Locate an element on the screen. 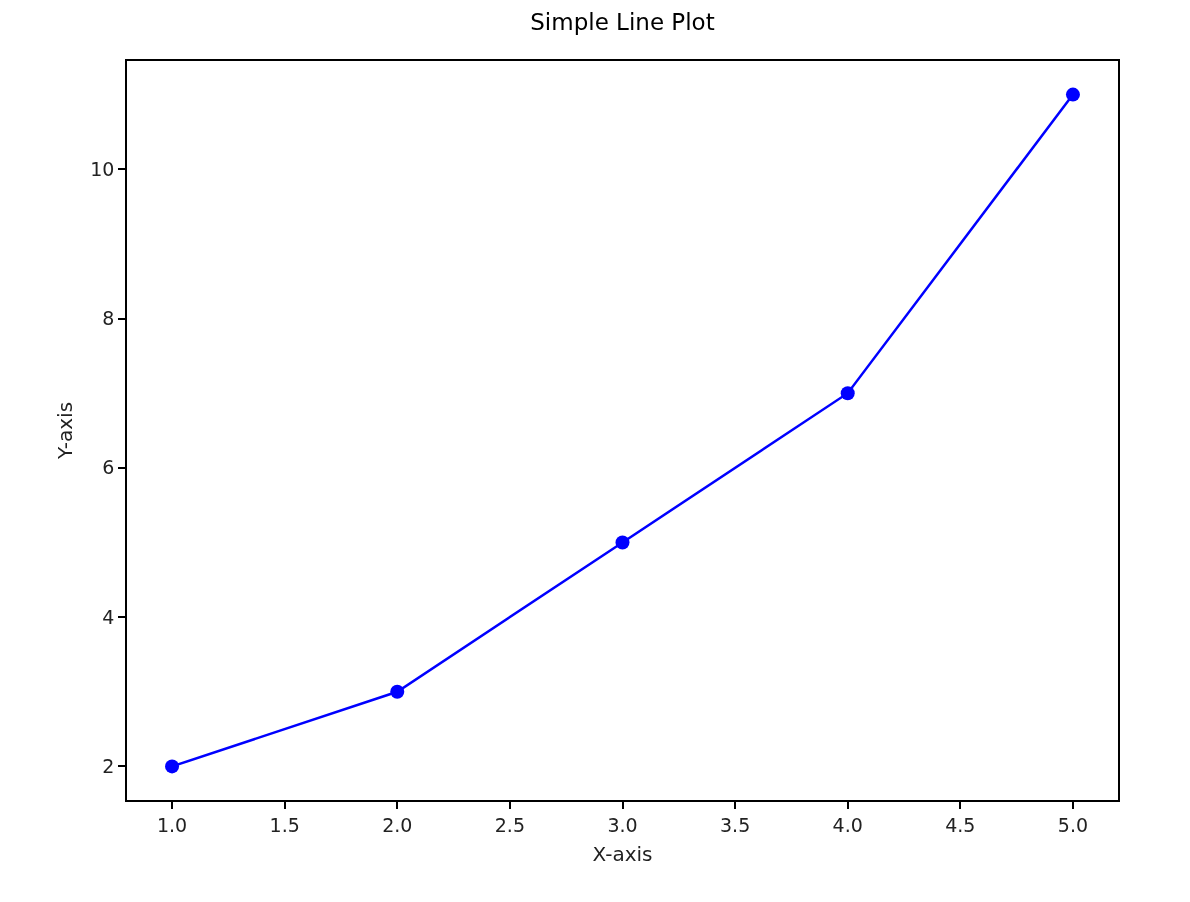 The height and width of the screenshot is (902, 1190). y-tick-label: 8 is located at coordinates (108, 318).